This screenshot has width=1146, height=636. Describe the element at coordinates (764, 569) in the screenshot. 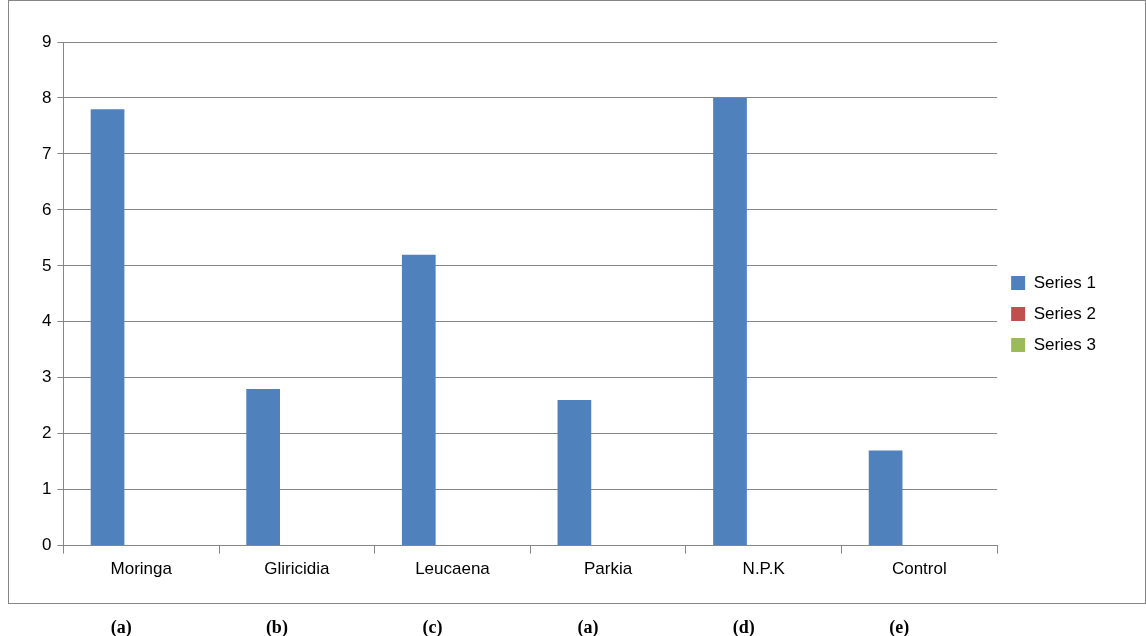

I see `x-tick-label: N.P.K` at that location.